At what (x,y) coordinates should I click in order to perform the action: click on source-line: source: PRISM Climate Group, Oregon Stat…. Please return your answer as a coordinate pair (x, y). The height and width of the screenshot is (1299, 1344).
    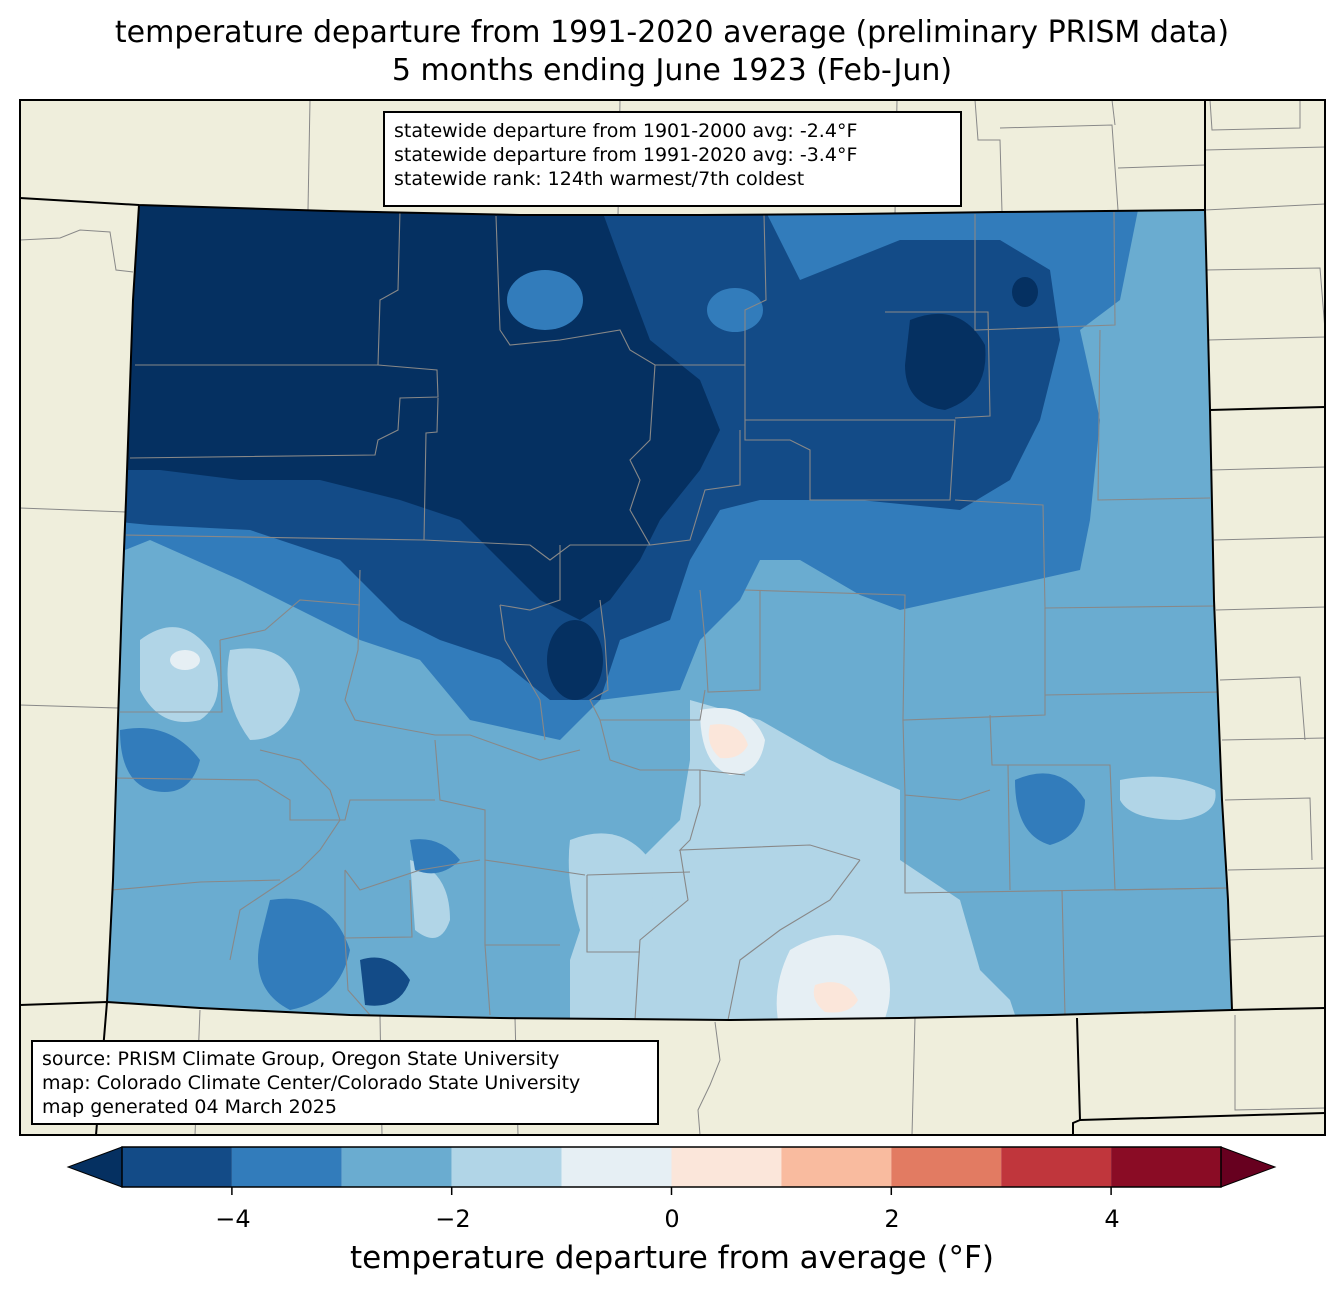
    Looking at the image, I should click on (301, 1059).